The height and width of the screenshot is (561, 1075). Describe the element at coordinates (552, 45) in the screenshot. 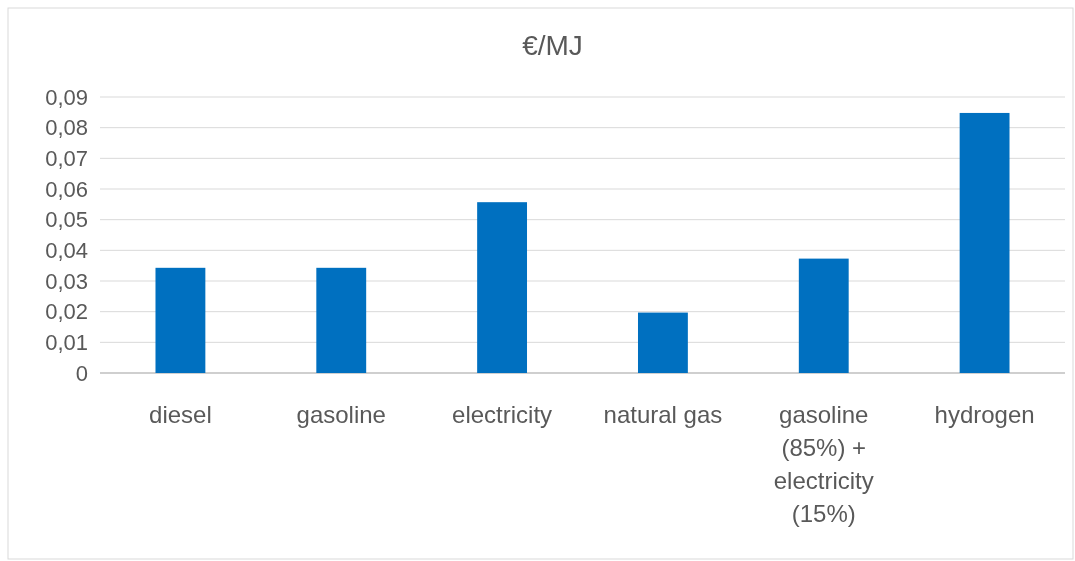

I see `chart-title: €/MJ` at that location.